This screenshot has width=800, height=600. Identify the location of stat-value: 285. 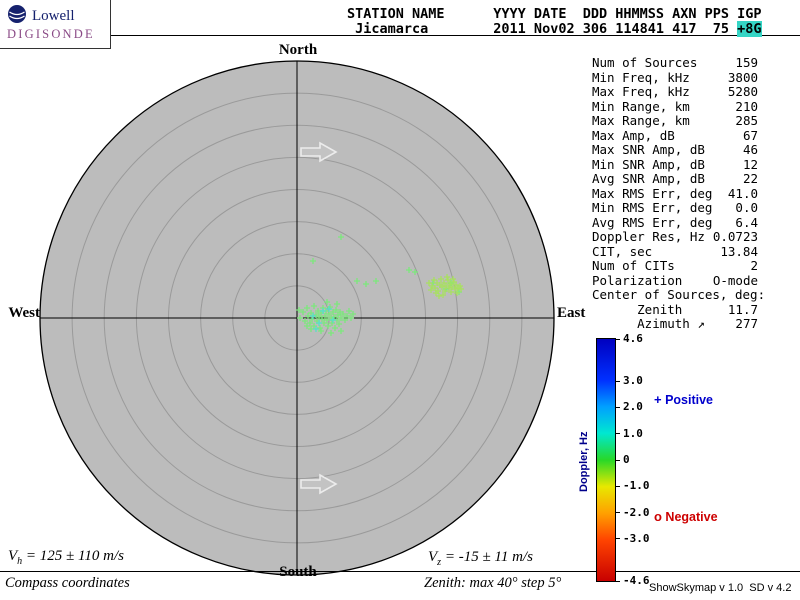
(746, 120).